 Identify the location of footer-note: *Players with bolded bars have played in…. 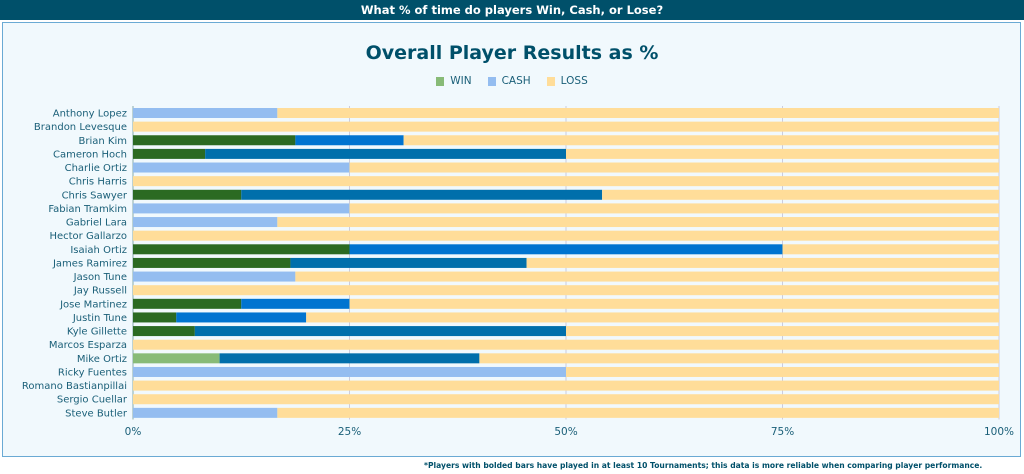
(703, 465).